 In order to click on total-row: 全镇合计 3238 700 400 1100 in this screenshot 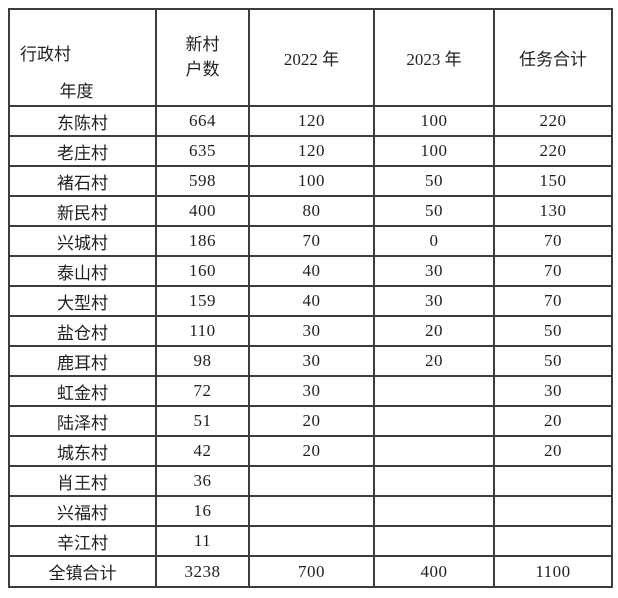, I will do `click(310, 571)`.